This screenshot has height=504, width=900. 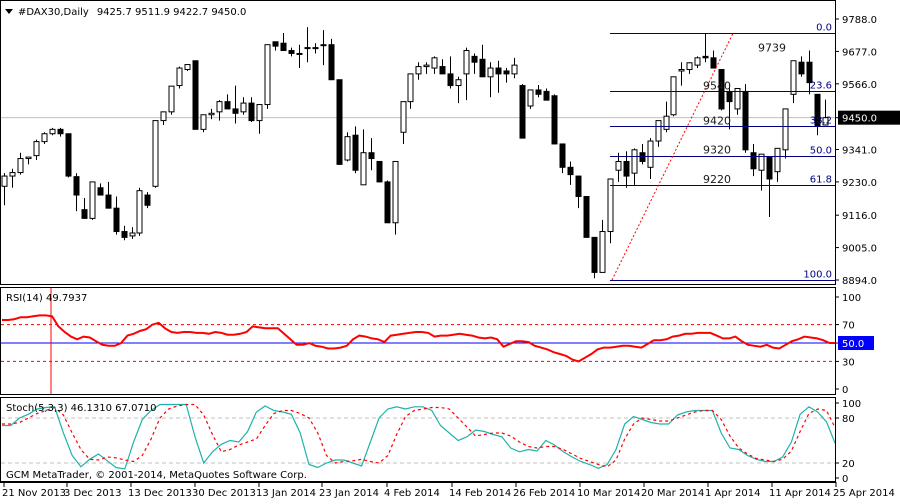 I want to click on symbol-label: #DAX30,Daily 9425.7 9511.9 9422.7 9450.0, so click(x=132, y=12).